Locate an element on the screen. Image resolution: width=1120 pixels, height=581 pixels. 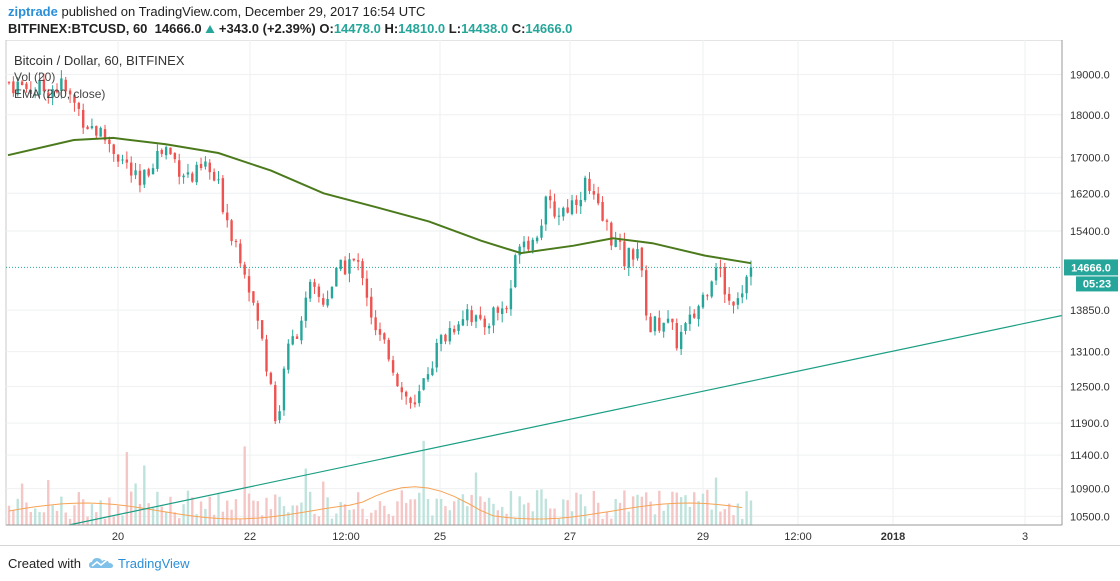
tradingview-link: TradingView is located at coordinates (154, 563).